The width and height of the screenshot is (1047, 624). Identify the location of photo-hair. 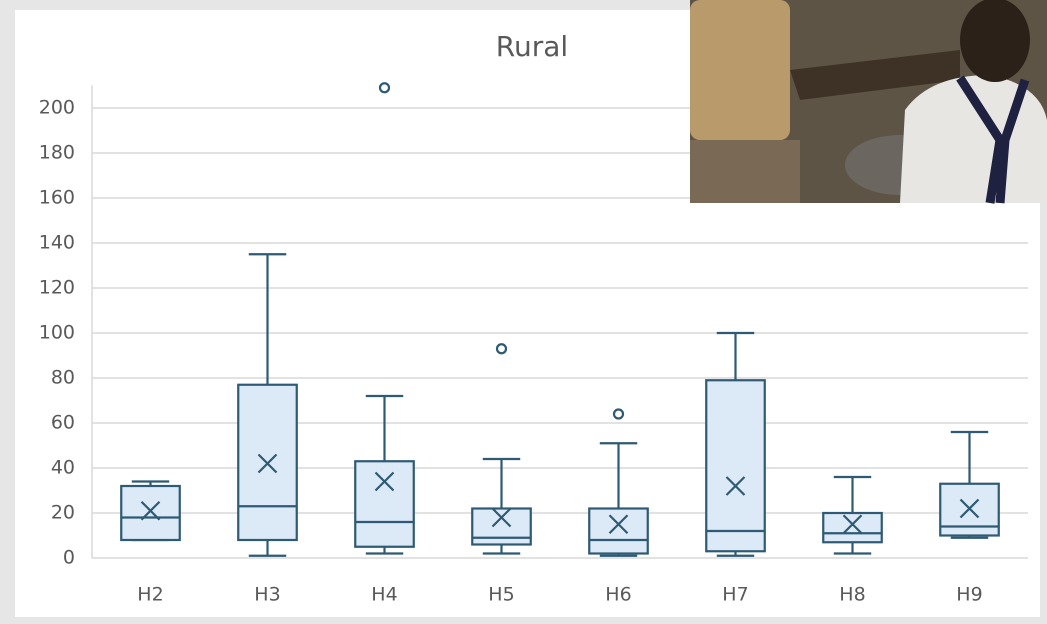
(995, 41).